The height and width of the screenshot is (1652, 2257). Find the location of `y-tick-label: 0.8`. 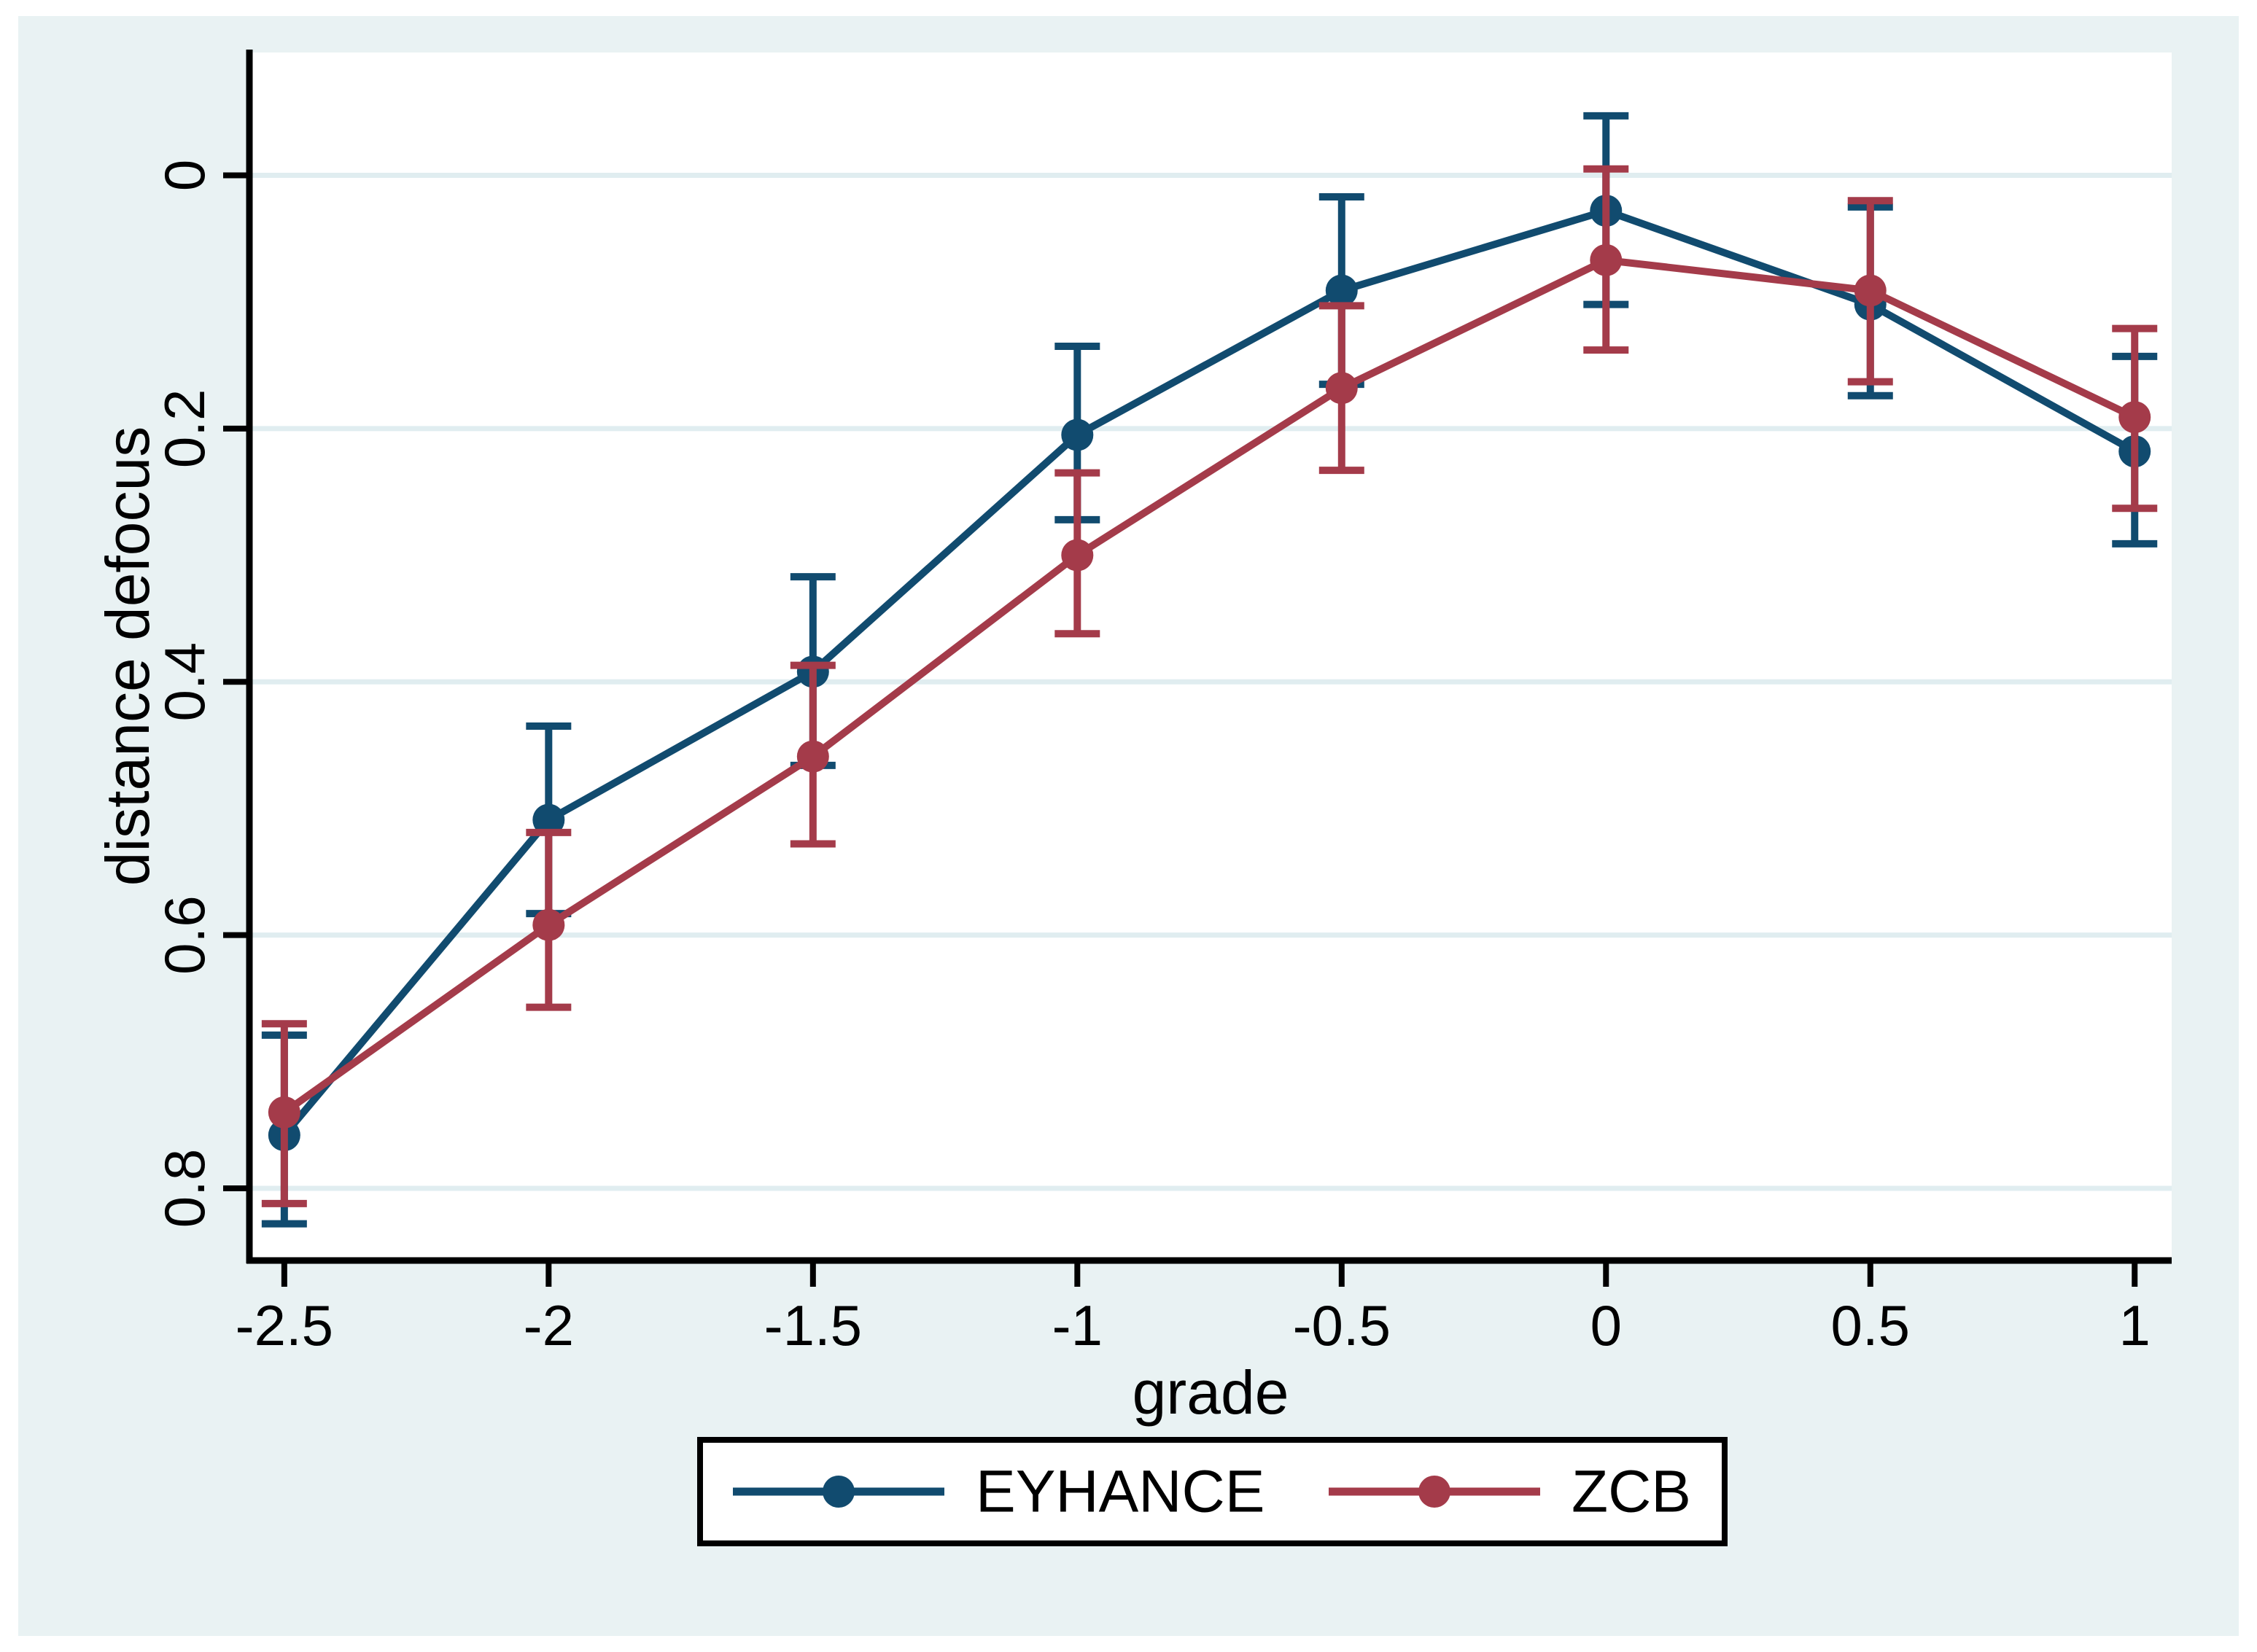

y-tick-label: 0.8 is located at coordinates (185, 1188).